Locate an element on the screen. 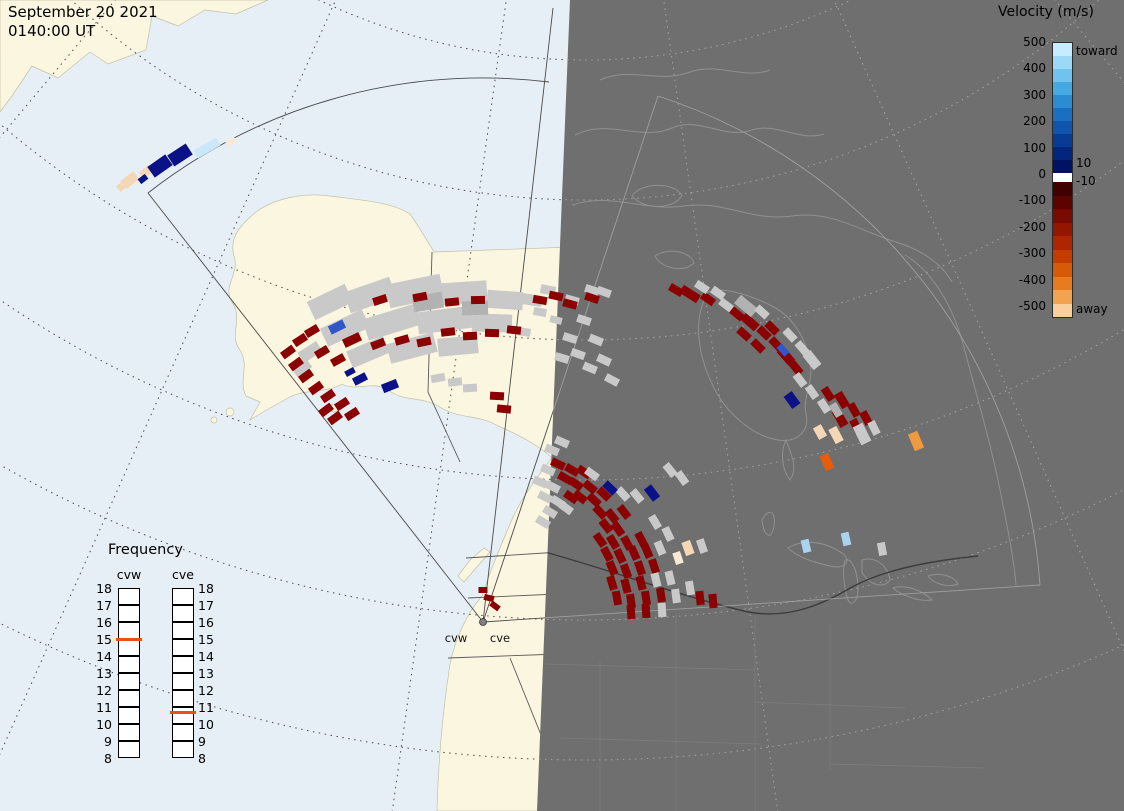 This screenshot has height=811, width=1124. velocity-tick-label: 500 is located at coordinates (1034, 42).